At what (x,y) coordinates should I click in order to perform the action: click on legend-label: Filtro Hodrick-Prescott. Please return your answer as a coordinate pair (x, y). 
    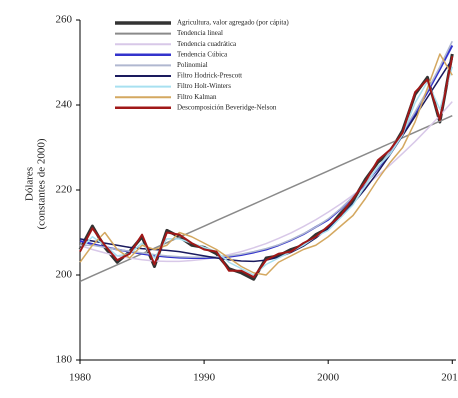
    Looking at the image, I should click on (209, 76).